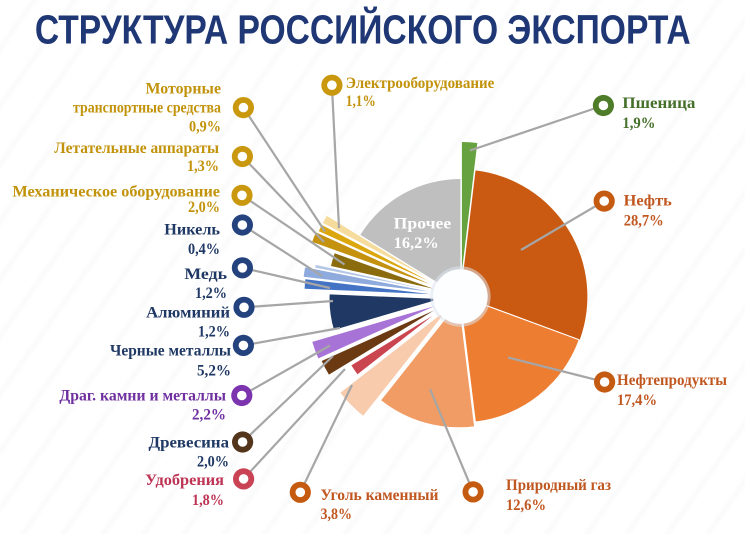 This screenshot has width=745, height=534. What do you see at coordinates (558, 485) in the screenshot?
I see `svg-text: Природный газ` at bounding box center [558, 485].